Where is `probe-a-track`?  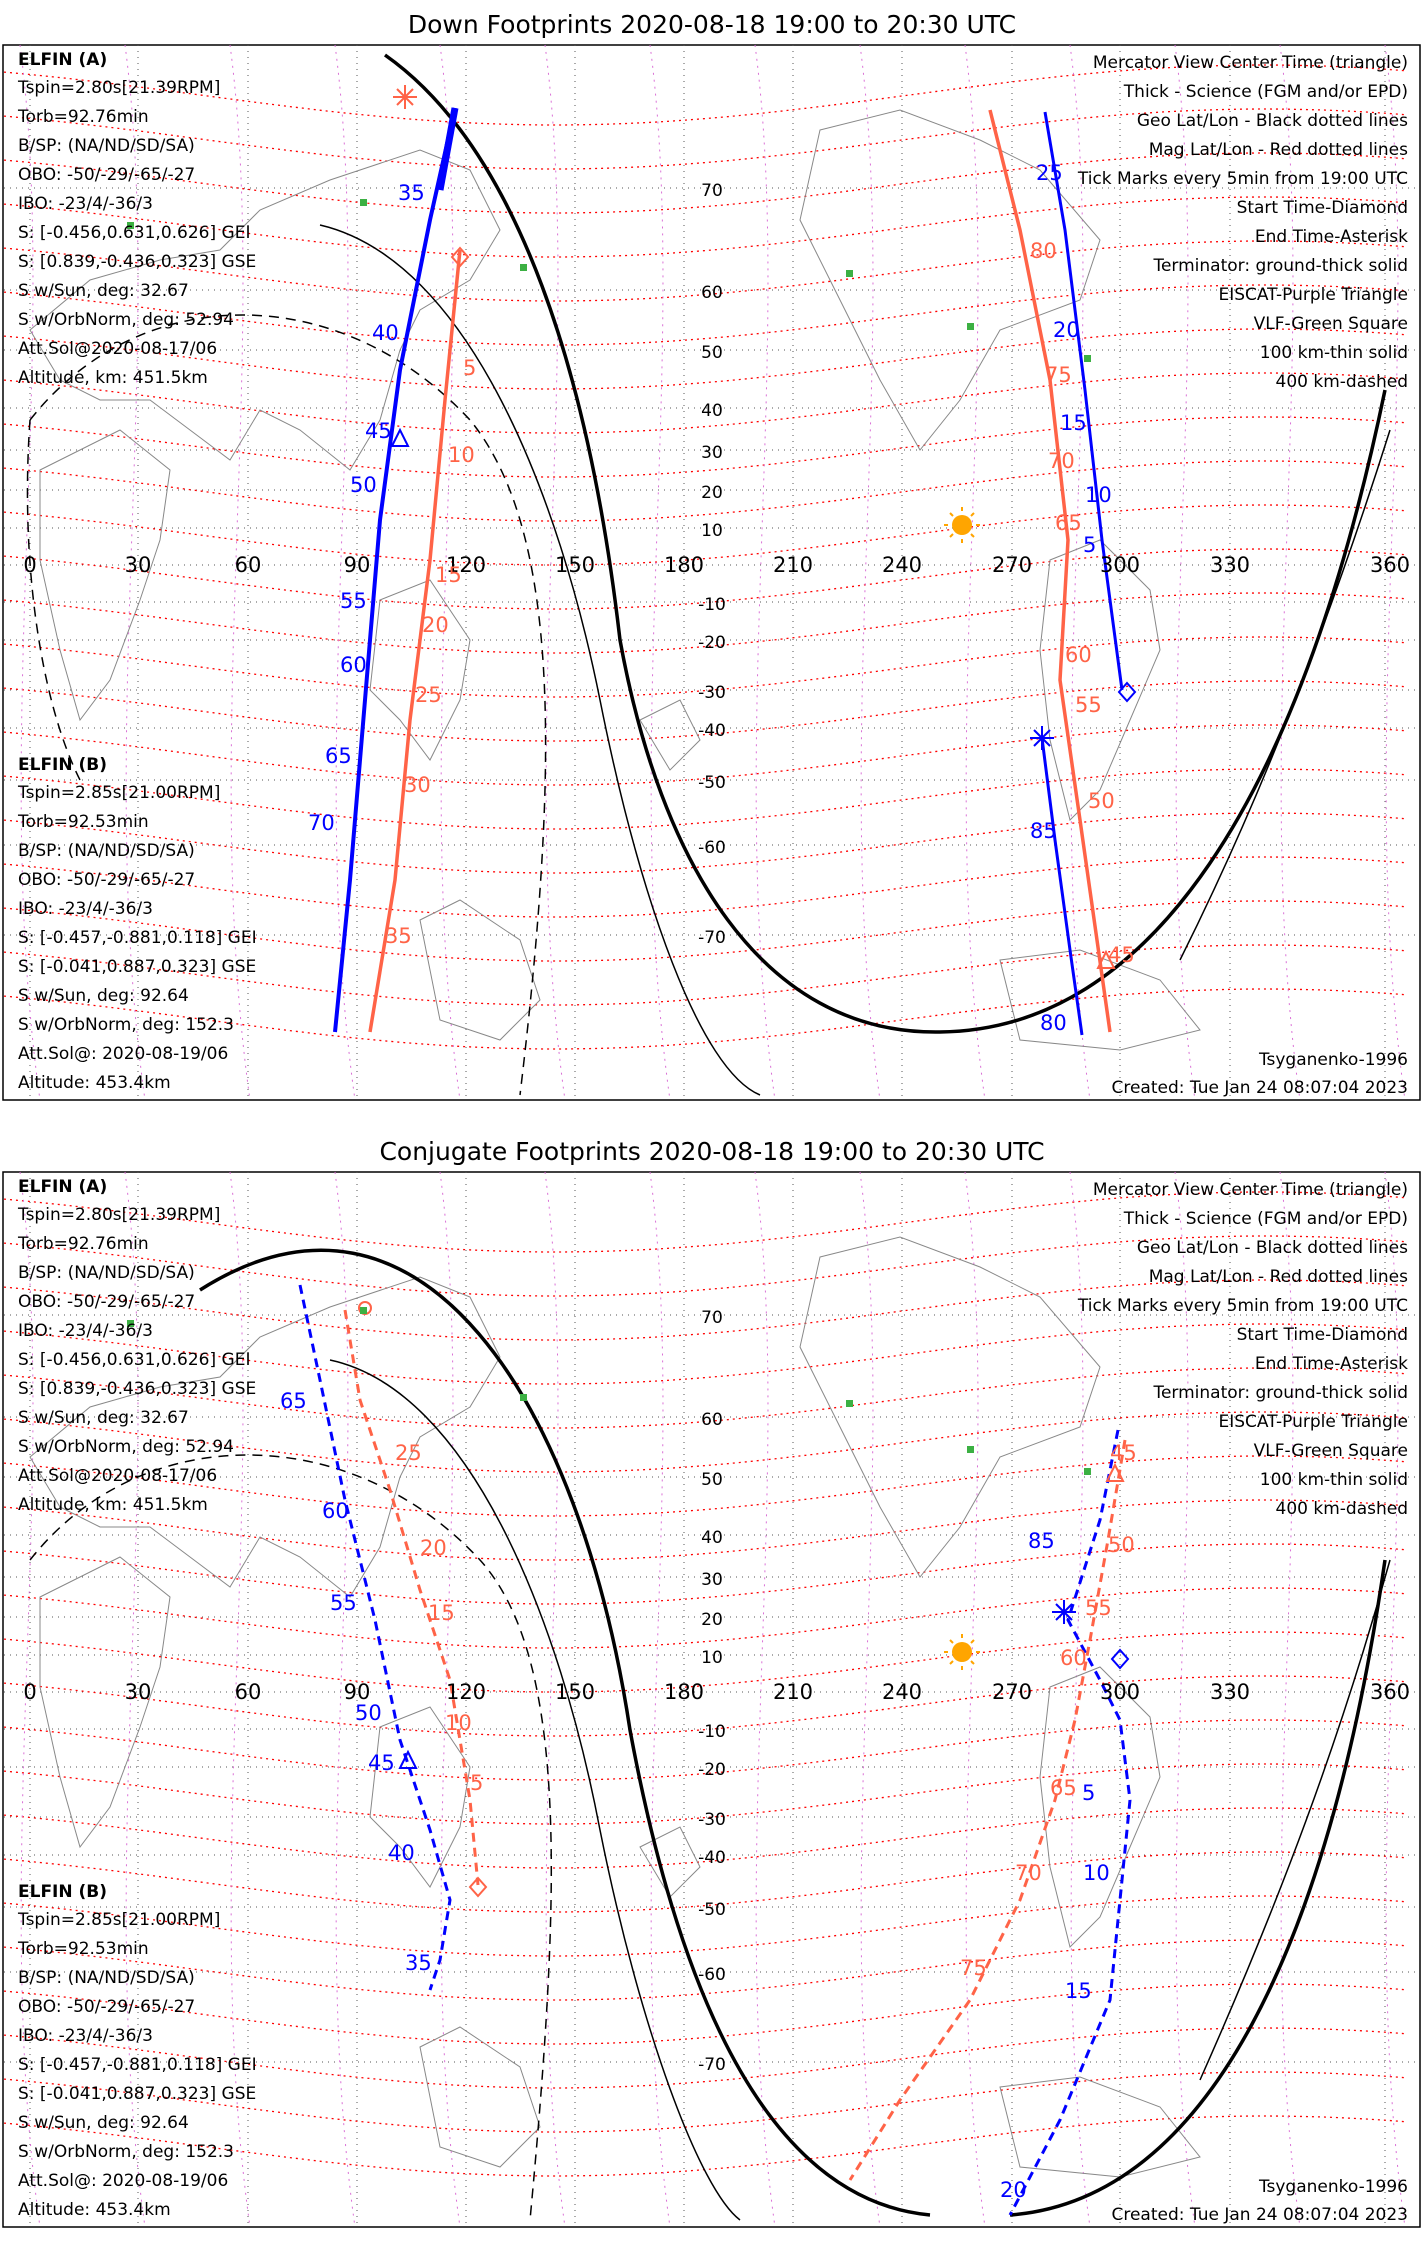
probe-a-track is located at coordinates (395, 570).